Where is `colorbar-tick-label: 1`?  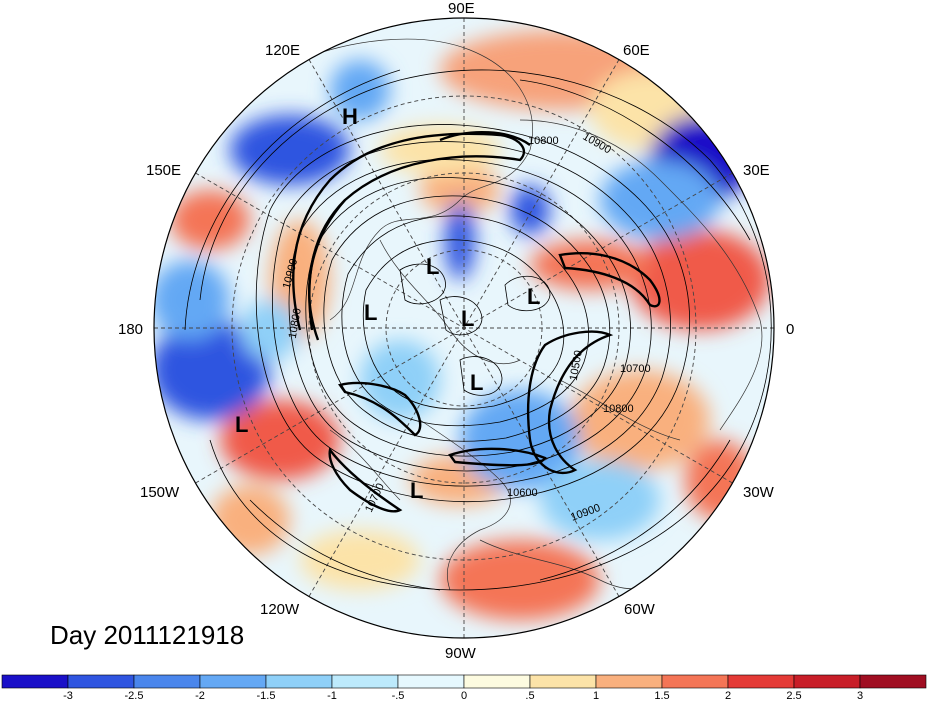 colorbar-tick-label: 1 is located at coordinates (596, 696).